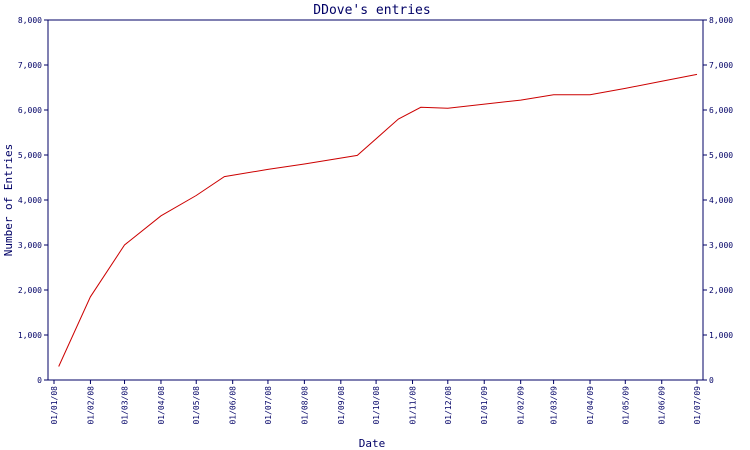 The width and height of the screenshot is (750, 450). I want to click on y-tick-label-right: 8,000, so click(721, 20).